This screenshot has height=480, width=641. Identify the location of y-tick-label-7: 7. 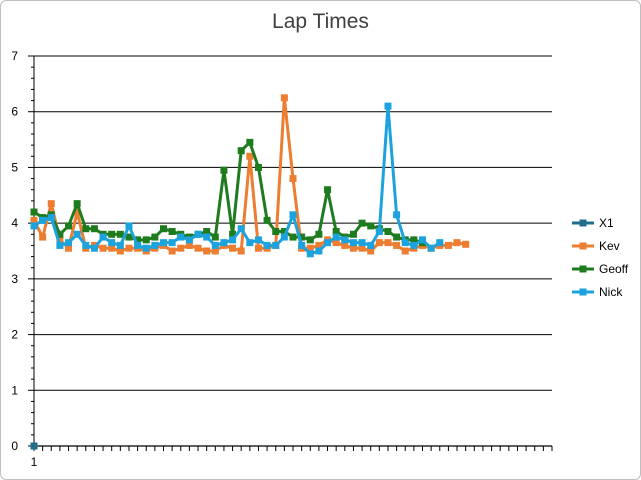
(14, 56).